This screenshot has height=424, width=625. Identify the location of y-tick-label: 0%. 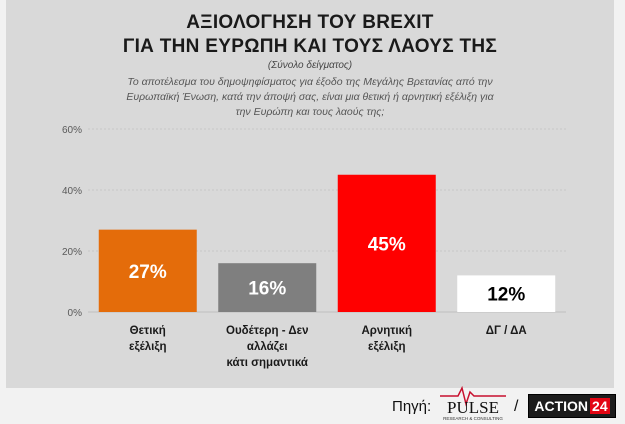
(75, 313).